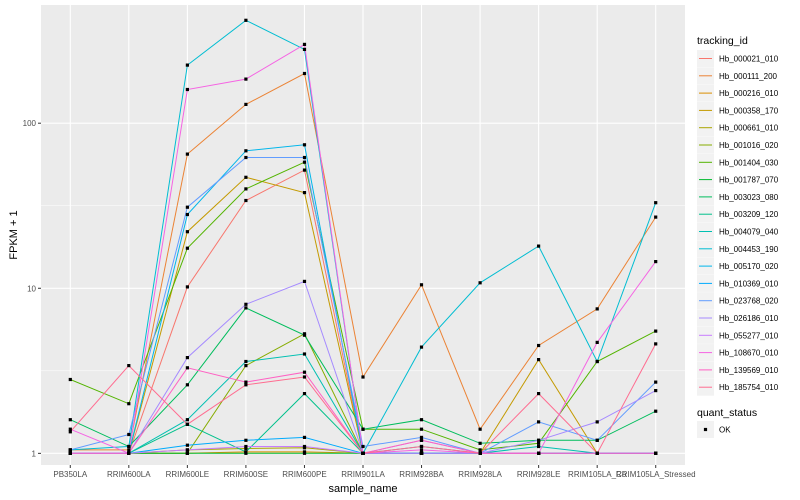  What do you see at coordinates (480, 474) in the screenshot?
I see `x-tick-label: RRIM928LA` at bounding box center [480, 474].